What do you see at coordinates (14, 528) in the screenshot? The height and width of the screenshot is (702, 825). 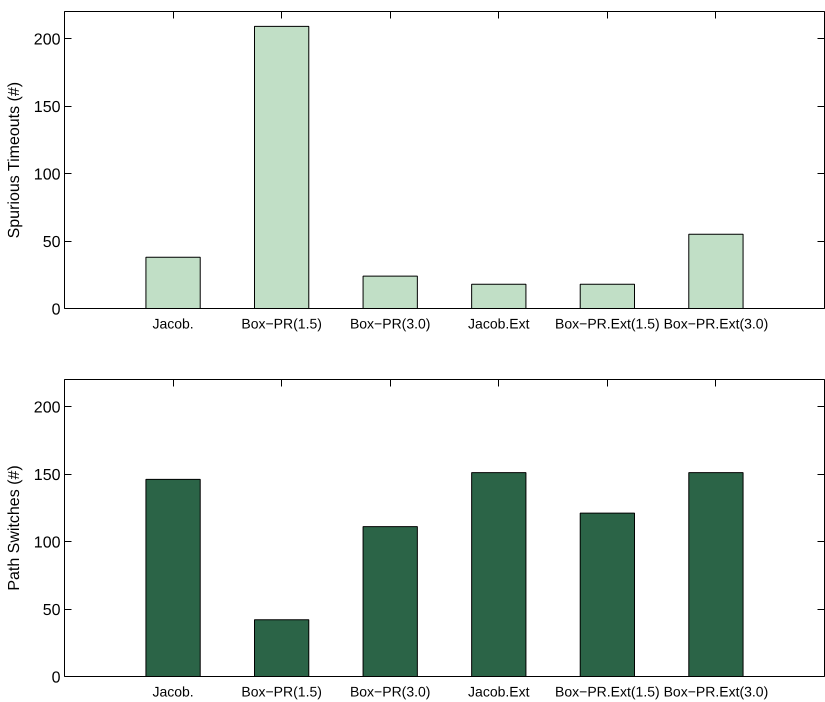 I see `y-axis-title: Path Switches (#)` at bounding box center [14, 528].